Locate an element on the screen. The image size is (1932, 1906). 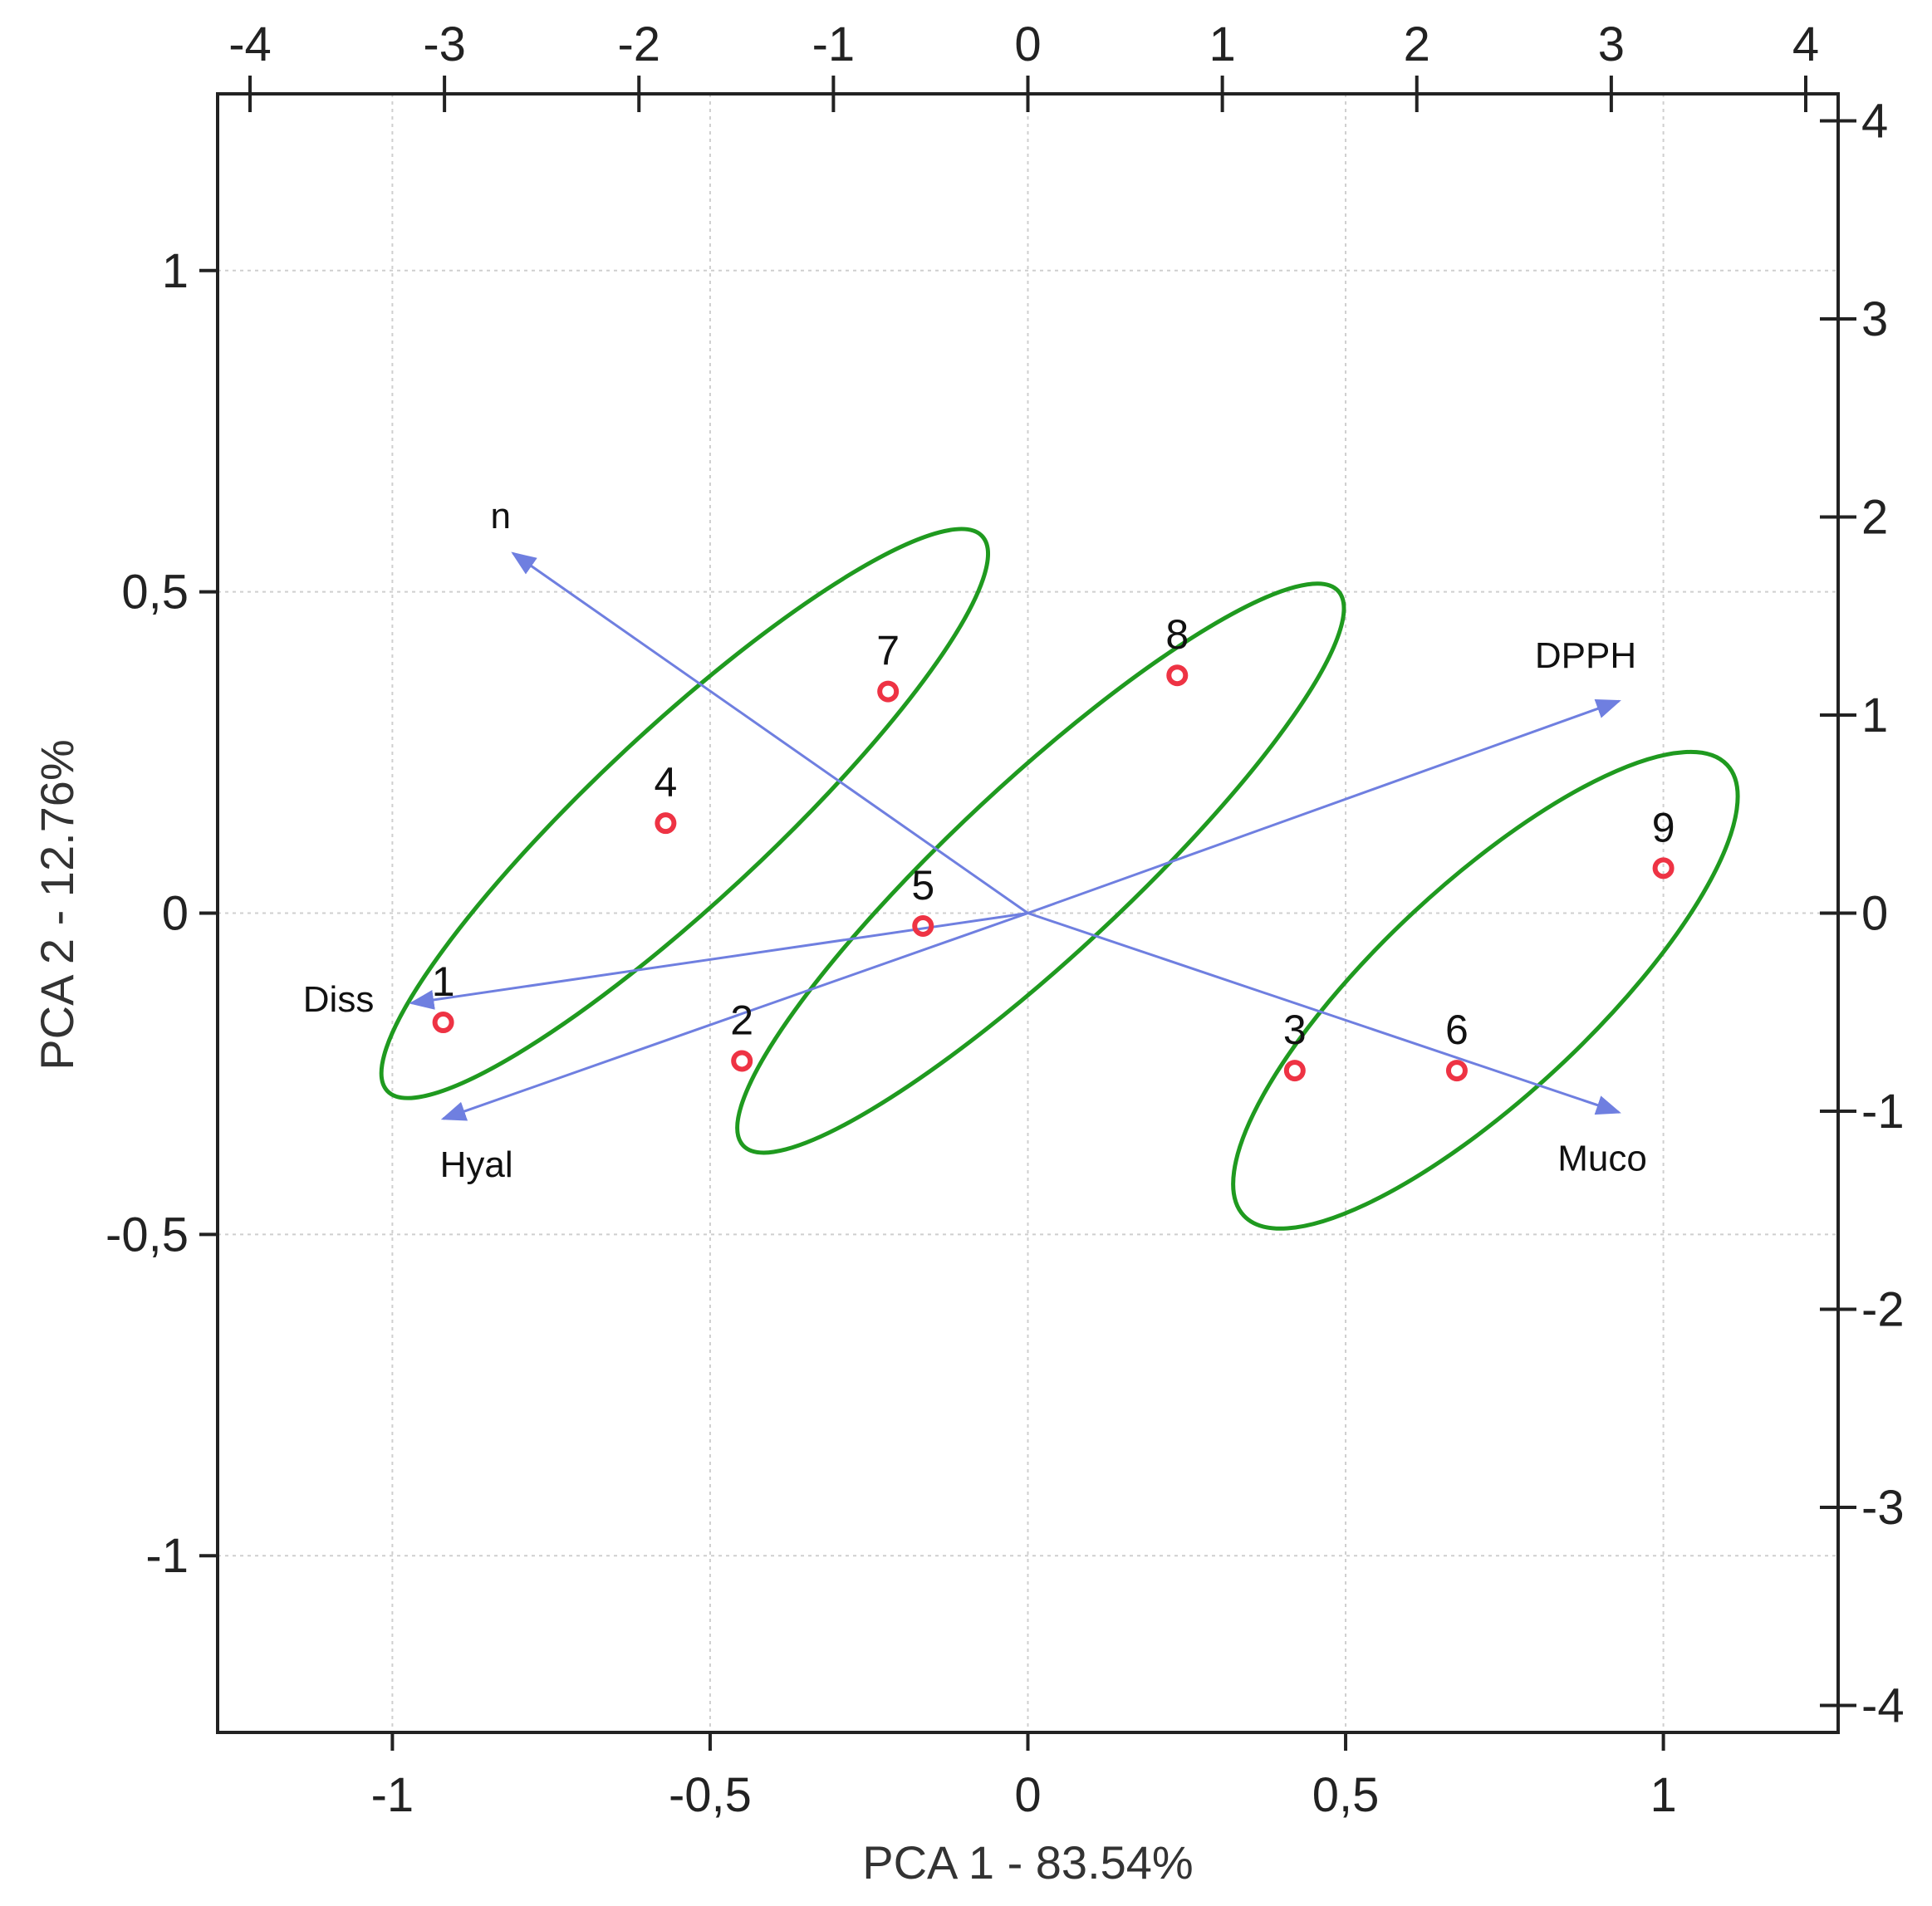
y-tick-label: -1 is located at coordinates (167, 1556).